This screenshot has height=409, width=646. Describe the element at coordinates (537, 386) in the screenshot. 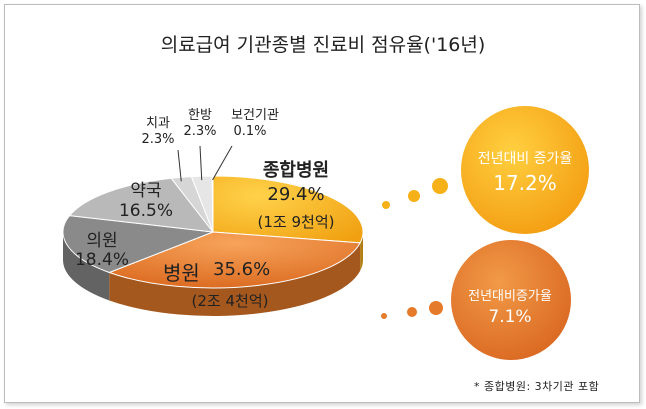

I see `footnote: * 종합병원: 3차기관 포함` at that location.